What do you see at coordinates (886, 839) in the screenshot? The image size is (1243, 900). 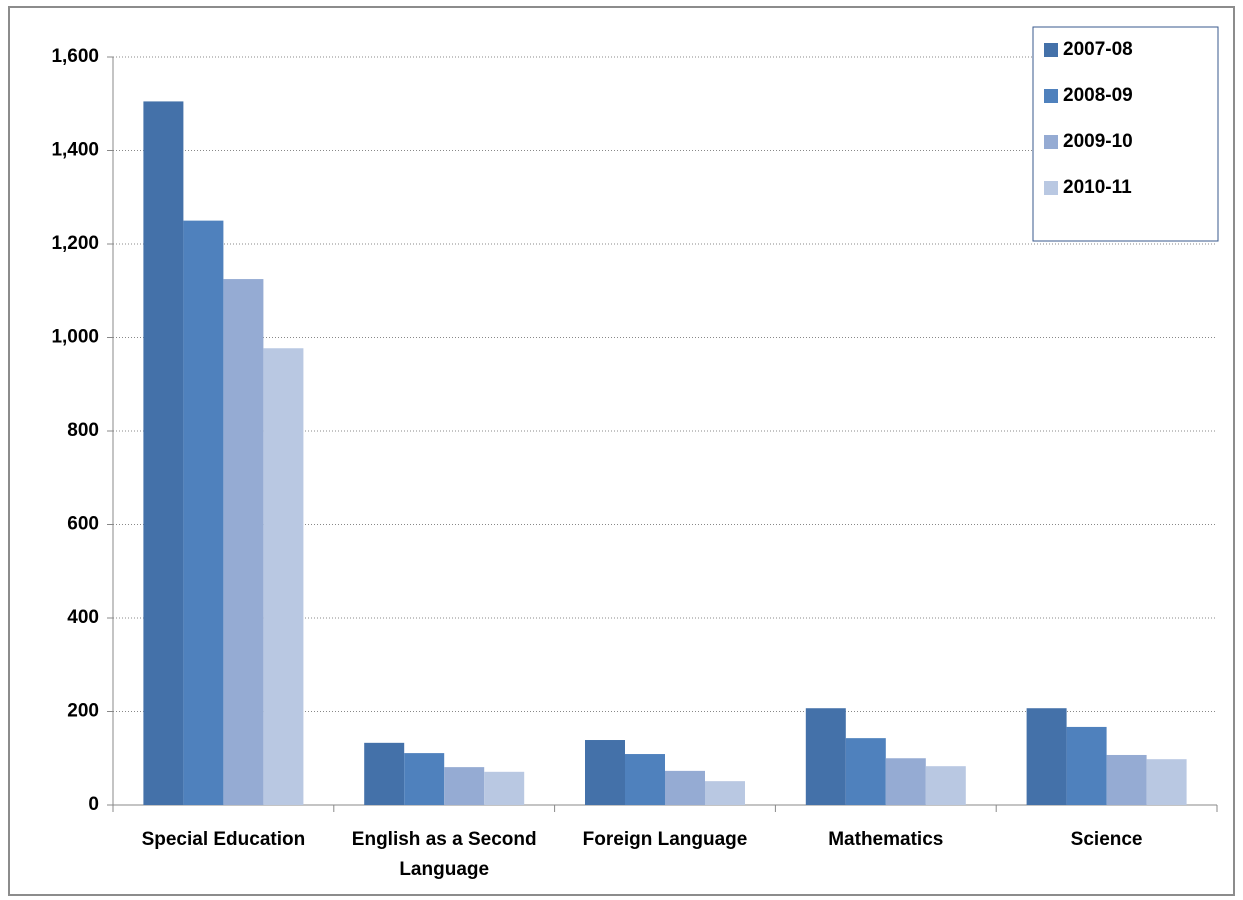 I see `x-tick-label: Mathematics` at bounding box center [886, 839].